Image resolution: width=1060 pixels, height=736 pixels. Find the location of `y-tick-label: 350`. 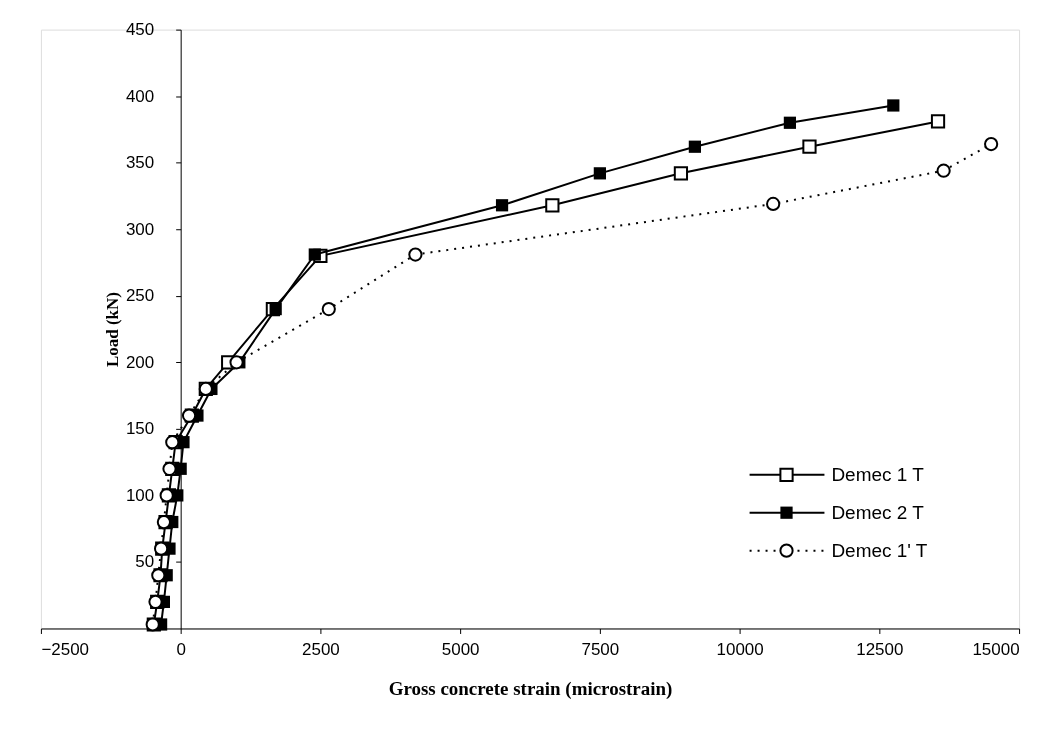

y-tick-label: 350 is located at coordinates (140, 163).